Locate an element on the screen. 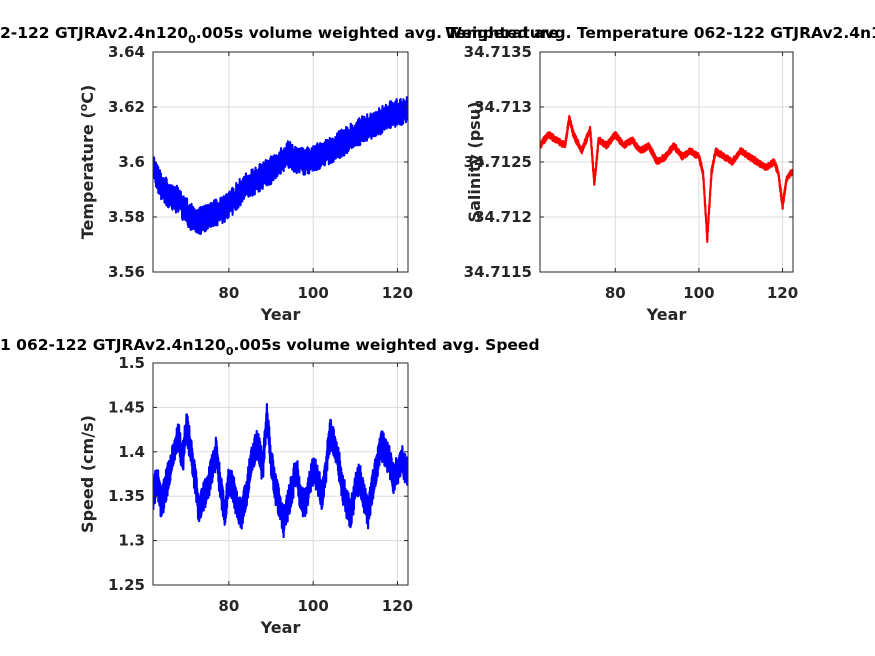 Image resolution: width=875 pixels, height=656 pixels. y-axis-label: Salinity (psu) is located at coordinates (474, 162).